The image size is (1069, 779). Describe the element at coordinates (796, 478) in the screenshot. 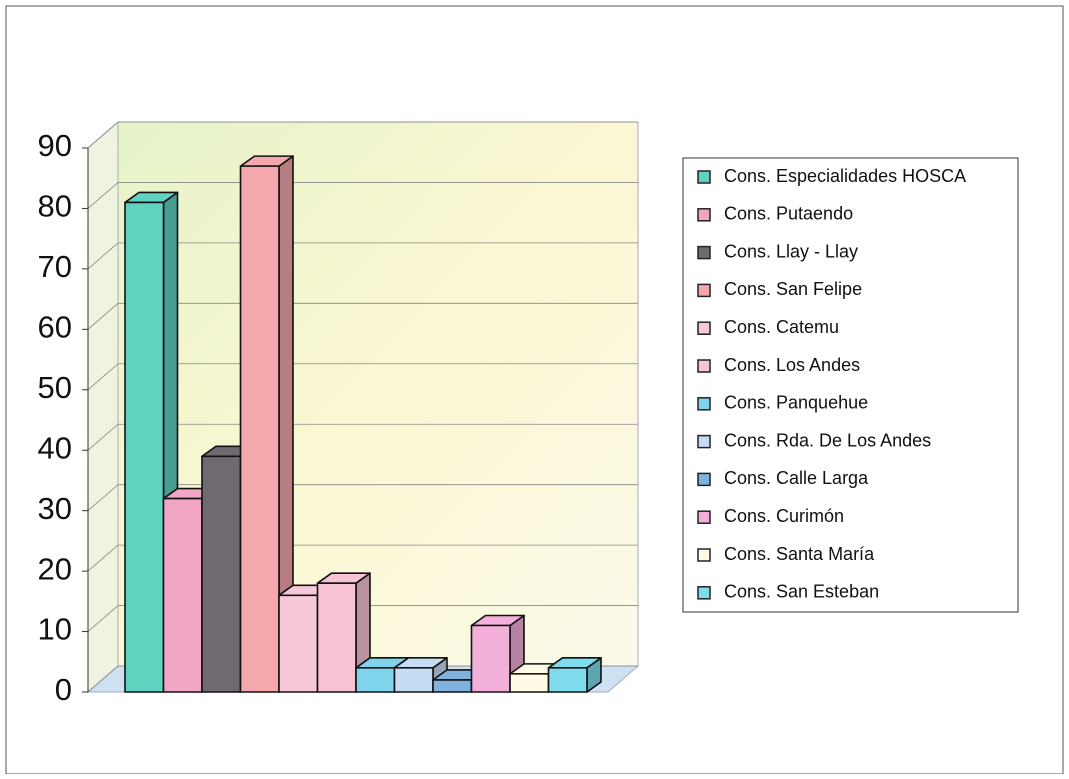

I see `legend-label: Cons. Calle Larga` at that location.